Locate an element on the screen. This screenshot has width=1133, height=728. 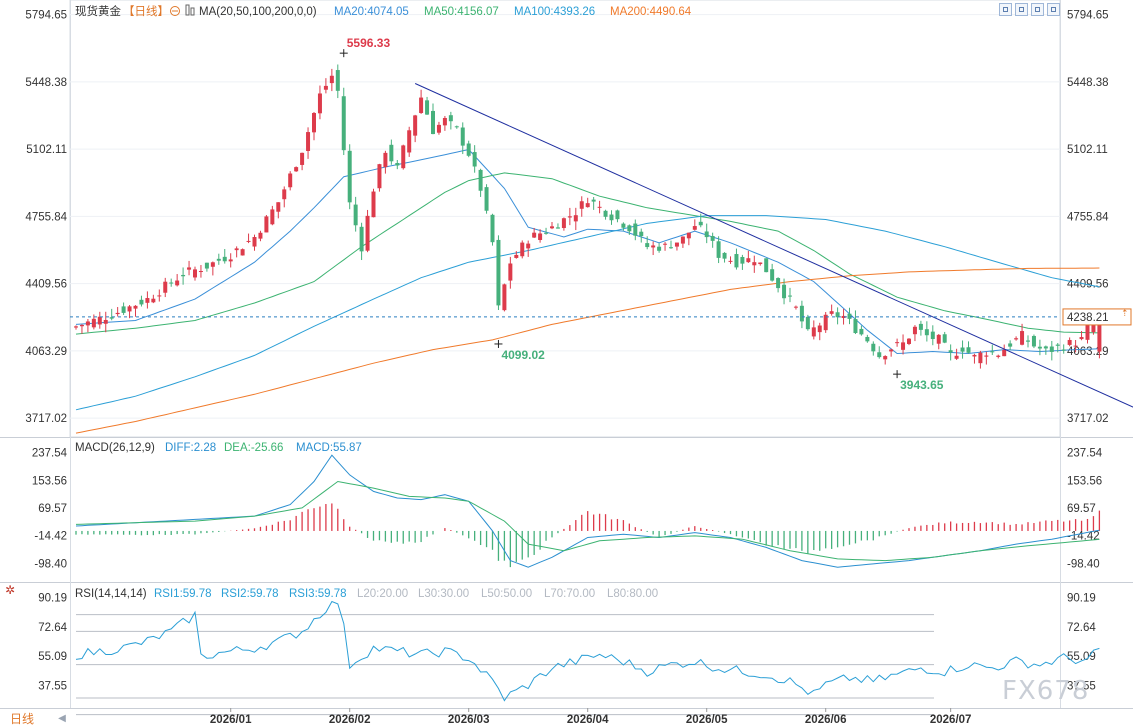
candle-settings-icon is located at coordinates (190, 10).